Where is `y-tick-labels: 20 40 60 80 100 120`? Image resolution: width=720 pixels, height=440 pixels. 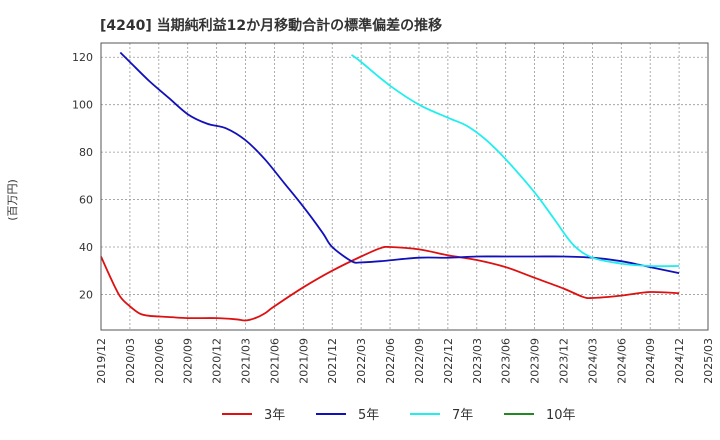 y-tick-labels: 20 40 60 80 100 120 is located at coordinates (82, 176).